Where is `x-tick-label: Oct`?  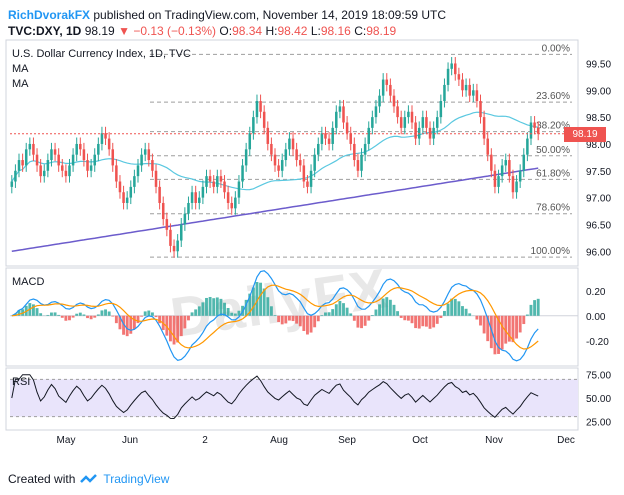
x-tick-label: Oct is located at coordinates (420, 440).